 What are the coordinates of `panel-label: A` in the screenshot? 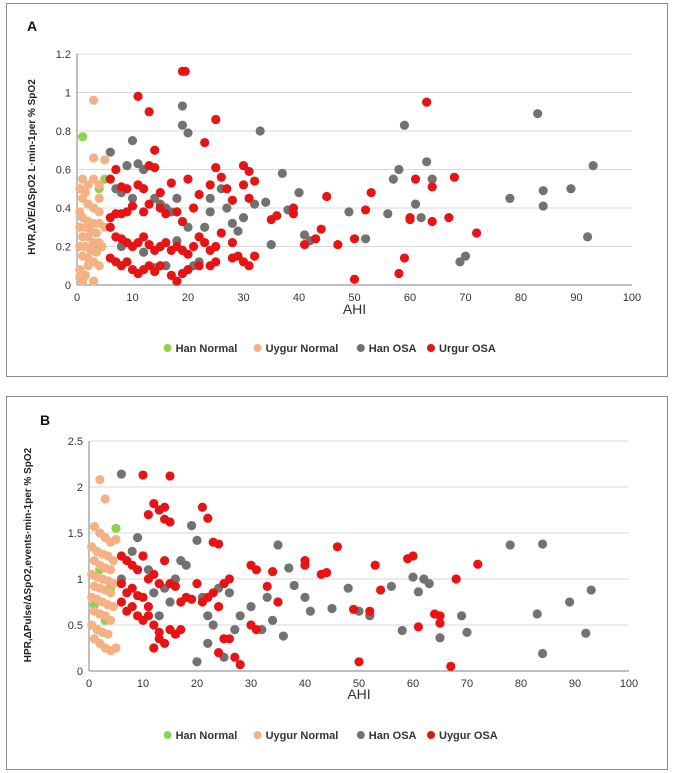 It's located at (32, 26).